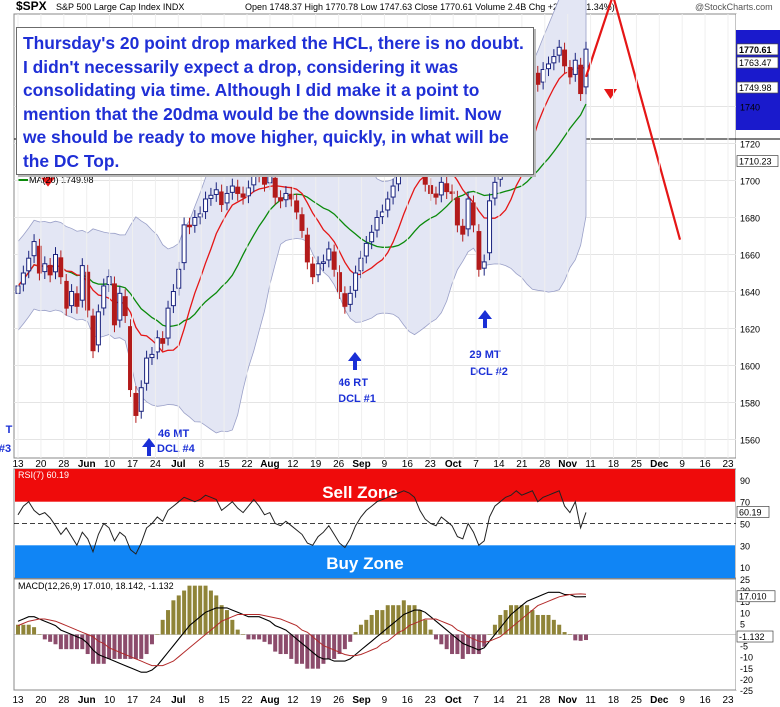  Describe the element at coordinates (364, 563) in the screenshot. I see `buy-zone-label: Buy Zone` at that location.